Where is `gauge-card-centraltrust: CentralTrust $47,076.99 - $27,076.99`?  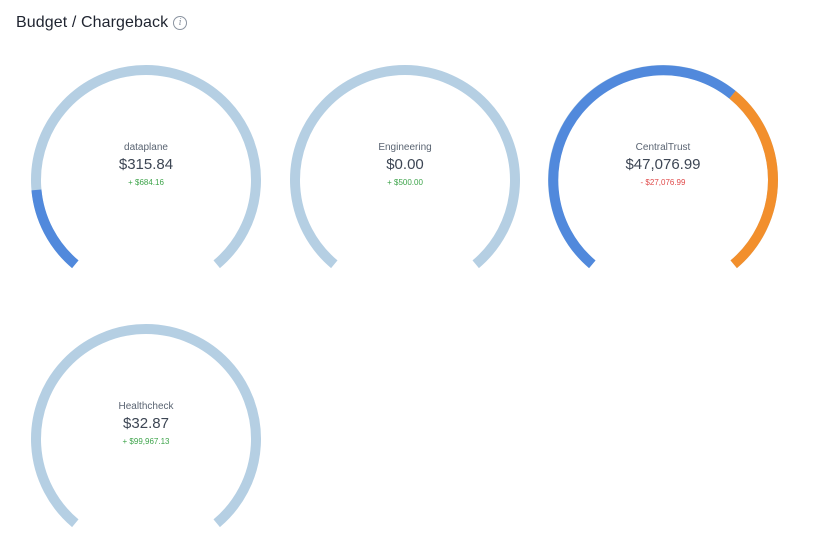 gauge-card-centraltrust: CentralTrust $47,076.99 - $27,076.99 is located at coordinates (663, 165).